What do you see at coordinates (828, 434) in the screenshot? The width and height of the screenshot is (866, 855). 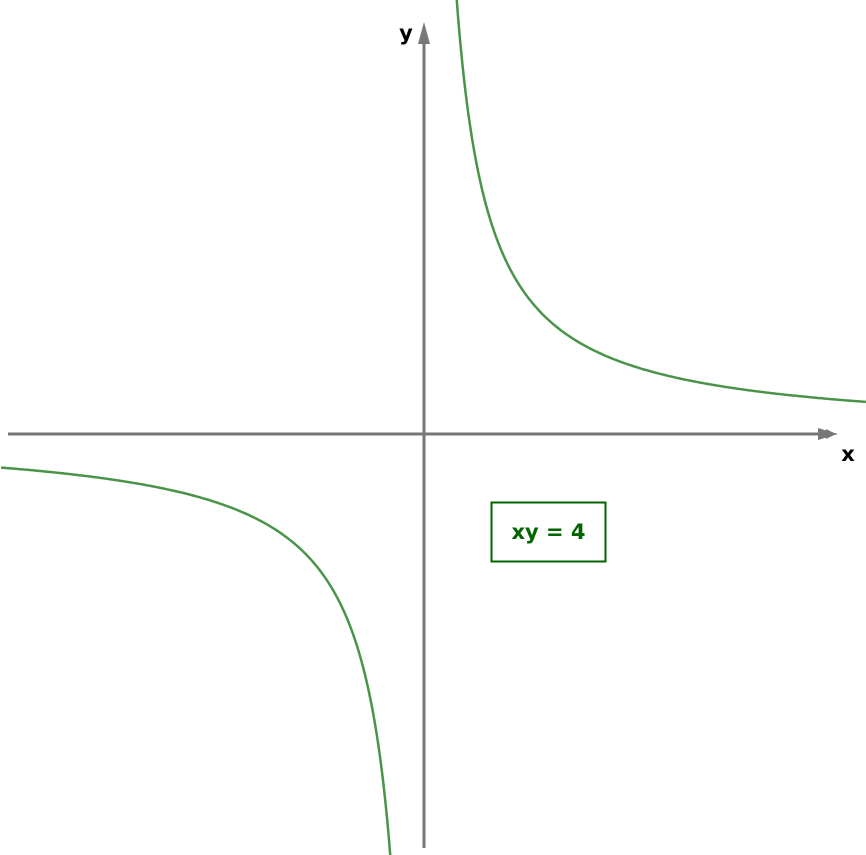 I see `x-axis-arrow` at bounding box center [828, 434].